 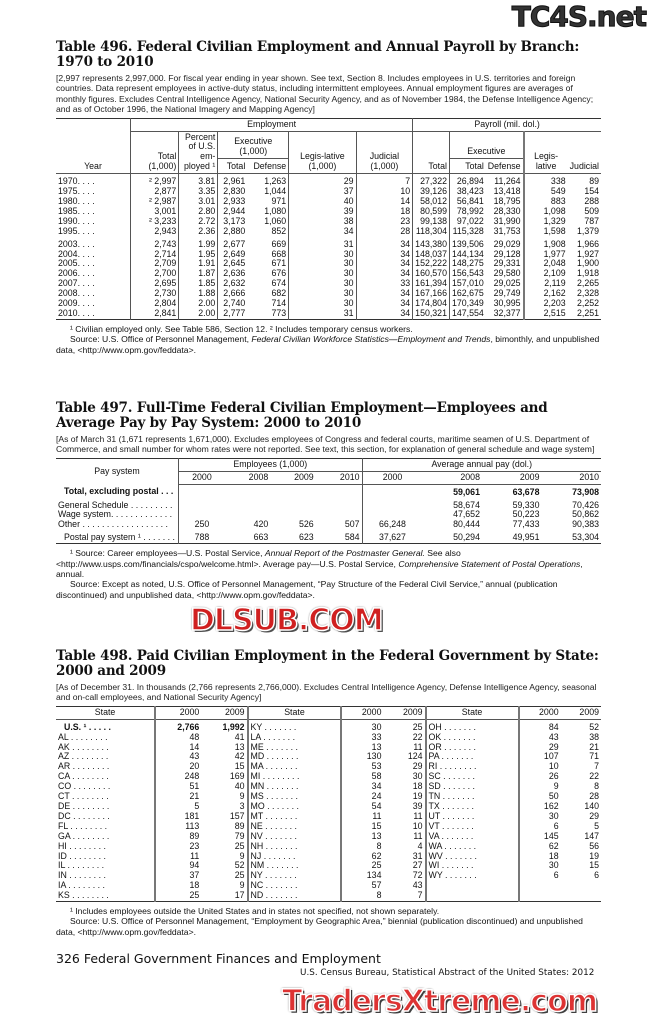 I want to click on row-year: 1975. . . ., so click(x=76, y=191).